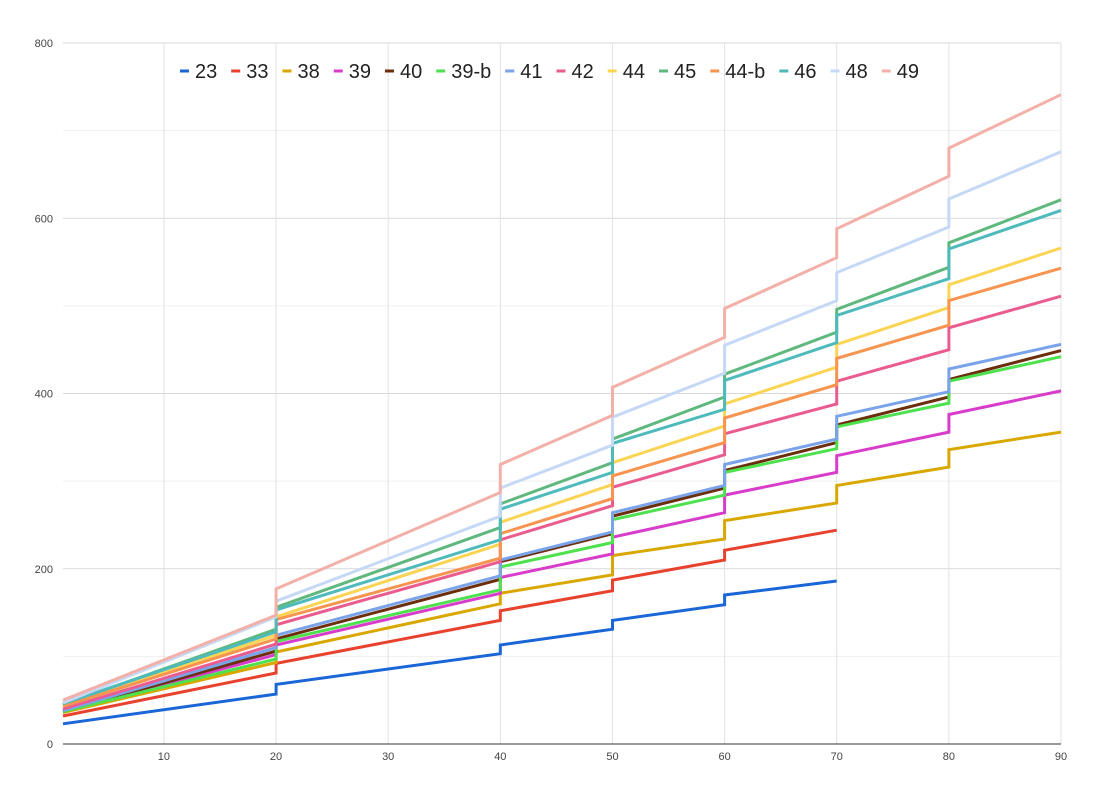 This screenshot has width=1099, height=787. Describe the element at coordinates (360, 72) in the screenshot. I see `legend-label-39: 39` at that location.